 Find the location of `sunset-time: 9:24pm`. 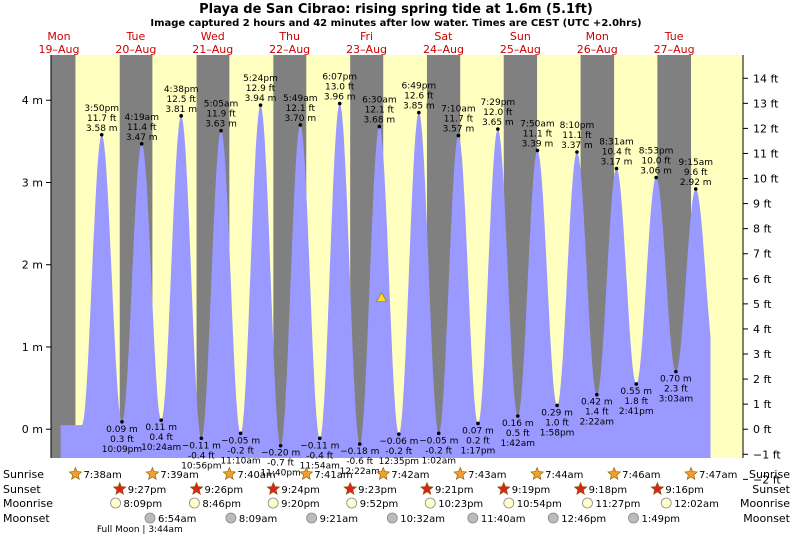

sunset-time: 9:24pm is located at coordinates (300, 490).